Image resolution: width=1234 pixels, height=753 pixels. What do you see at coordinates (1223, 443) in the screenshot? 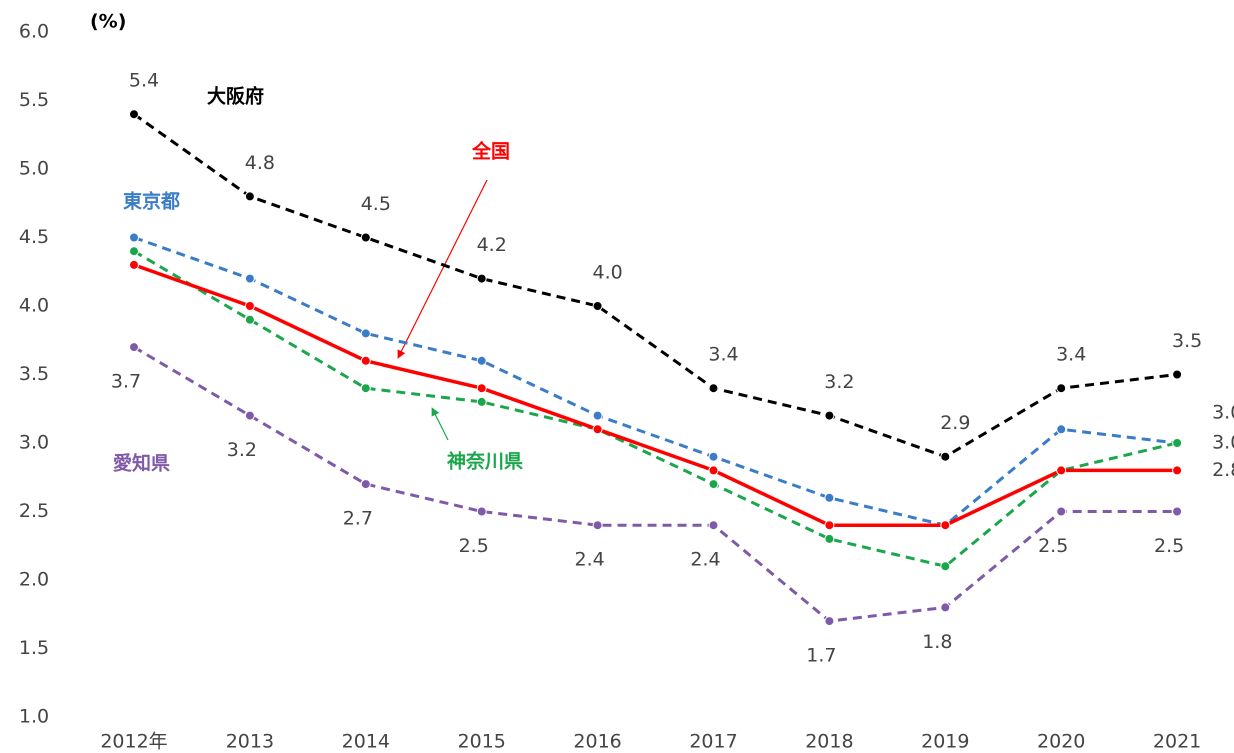
I see `data-label: 3.0` at bounding box center [1223, 443].